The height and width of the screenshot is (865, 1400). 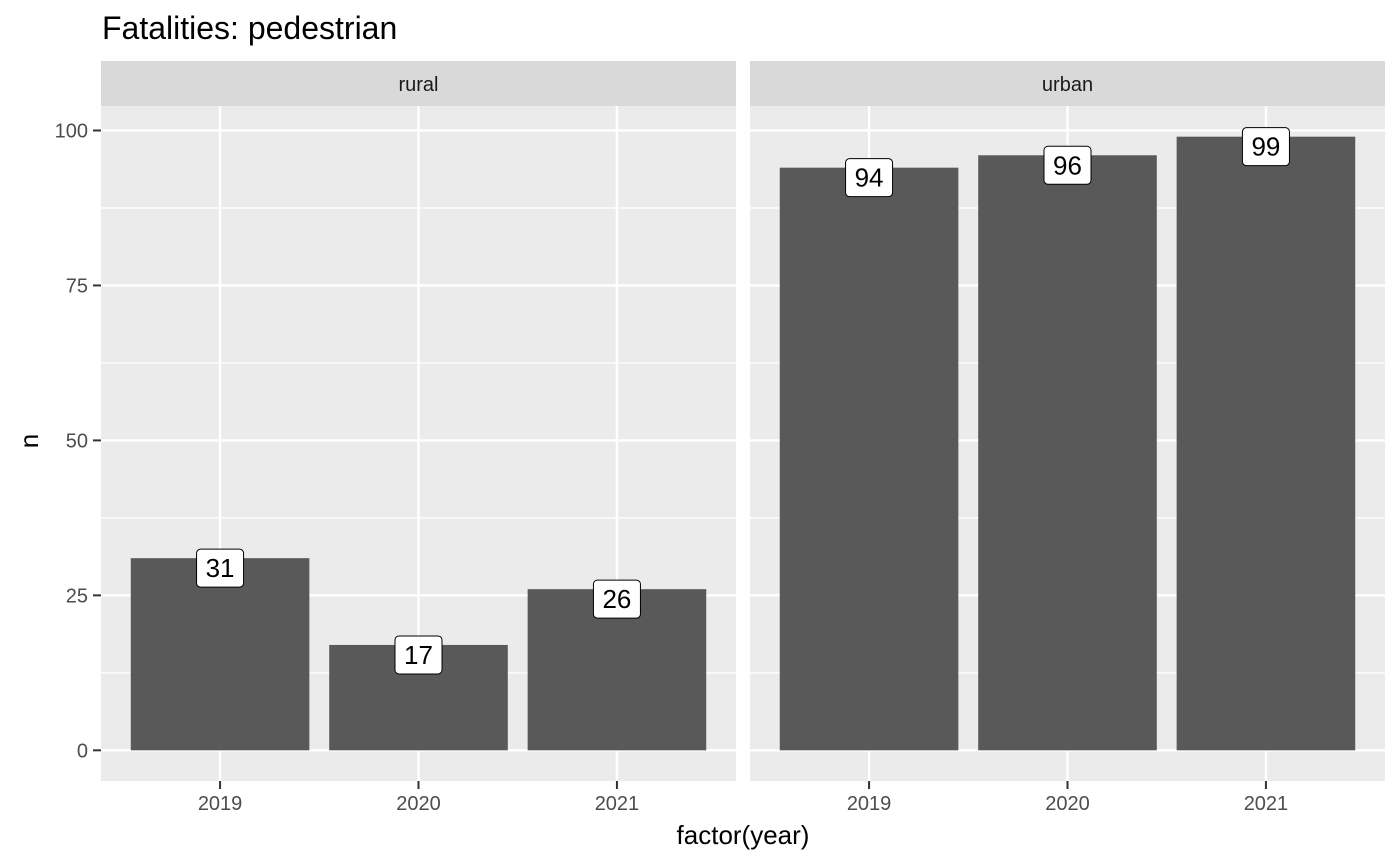 I want to click on data-label: 96, so click(x=1067, y=165).